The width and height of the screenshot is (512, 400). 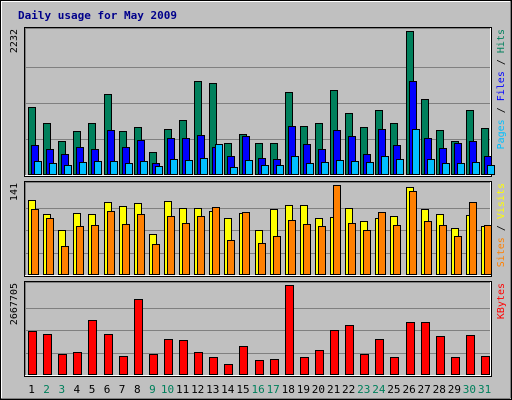 I want to click on series-label-hits: Hits, so click(x=501, y=41).